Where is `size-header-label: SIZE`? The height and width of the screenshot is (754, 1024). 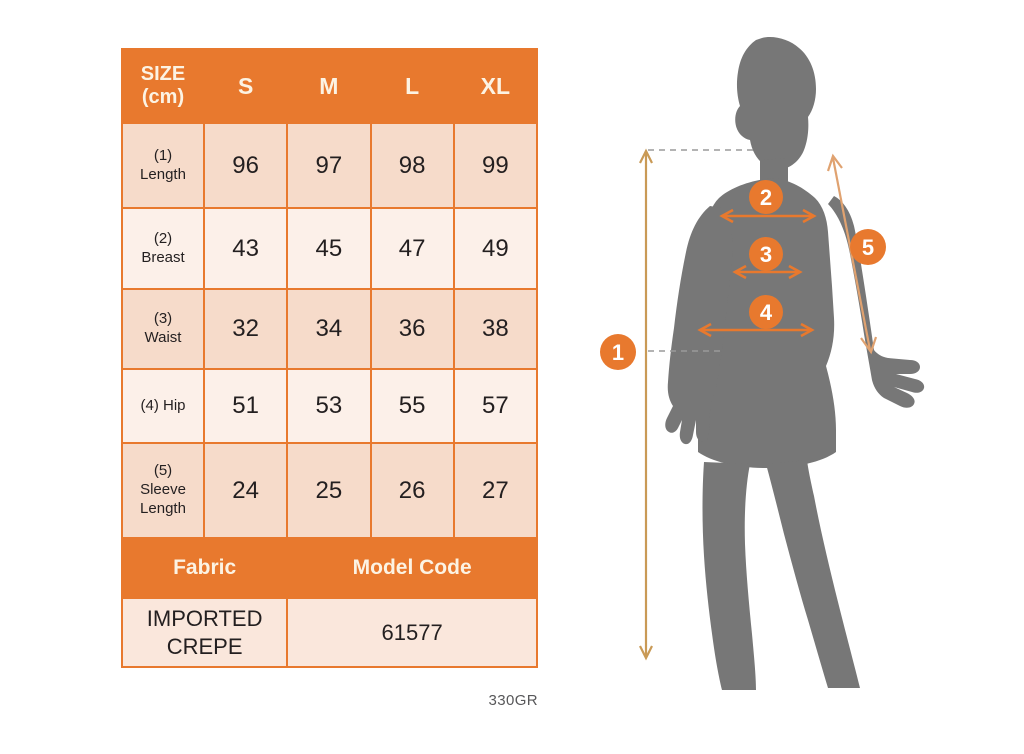 size-header-label: SIZE is located at coordinates (163, 74).